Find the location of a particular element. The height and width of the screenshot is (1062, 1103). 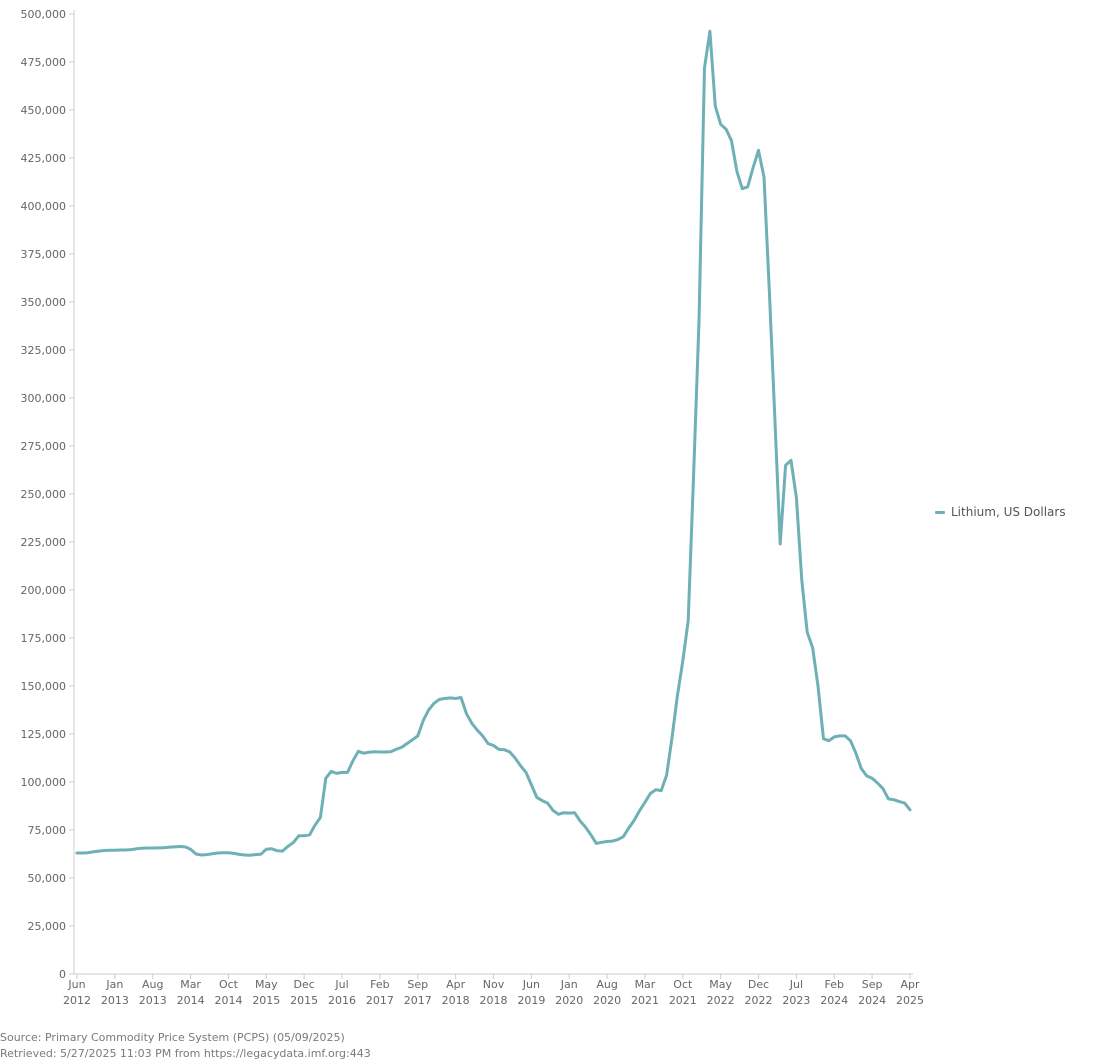

y-tick-label: 100,000 is located at coordinates (44, 782).